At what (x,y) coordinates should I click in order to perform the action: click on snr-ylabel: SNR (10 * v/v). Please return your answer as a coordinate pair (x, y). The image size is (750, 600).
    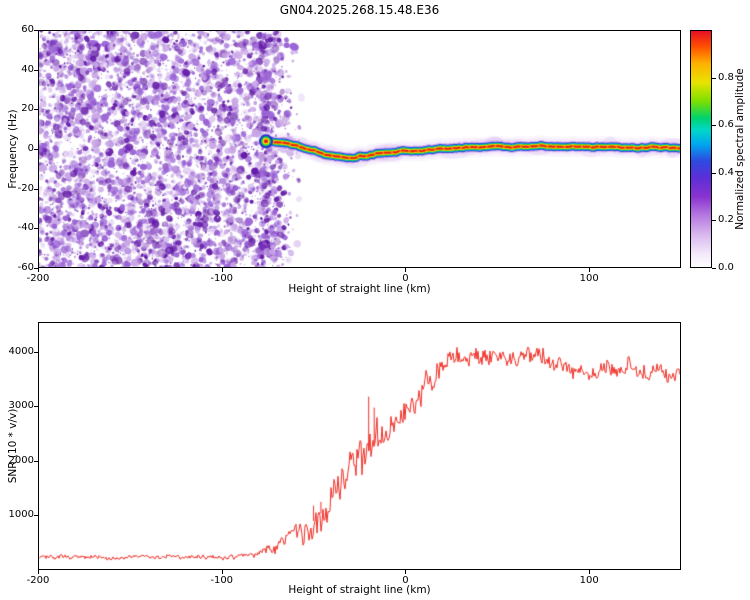
    Looking at the image, I should click on (13, 446).